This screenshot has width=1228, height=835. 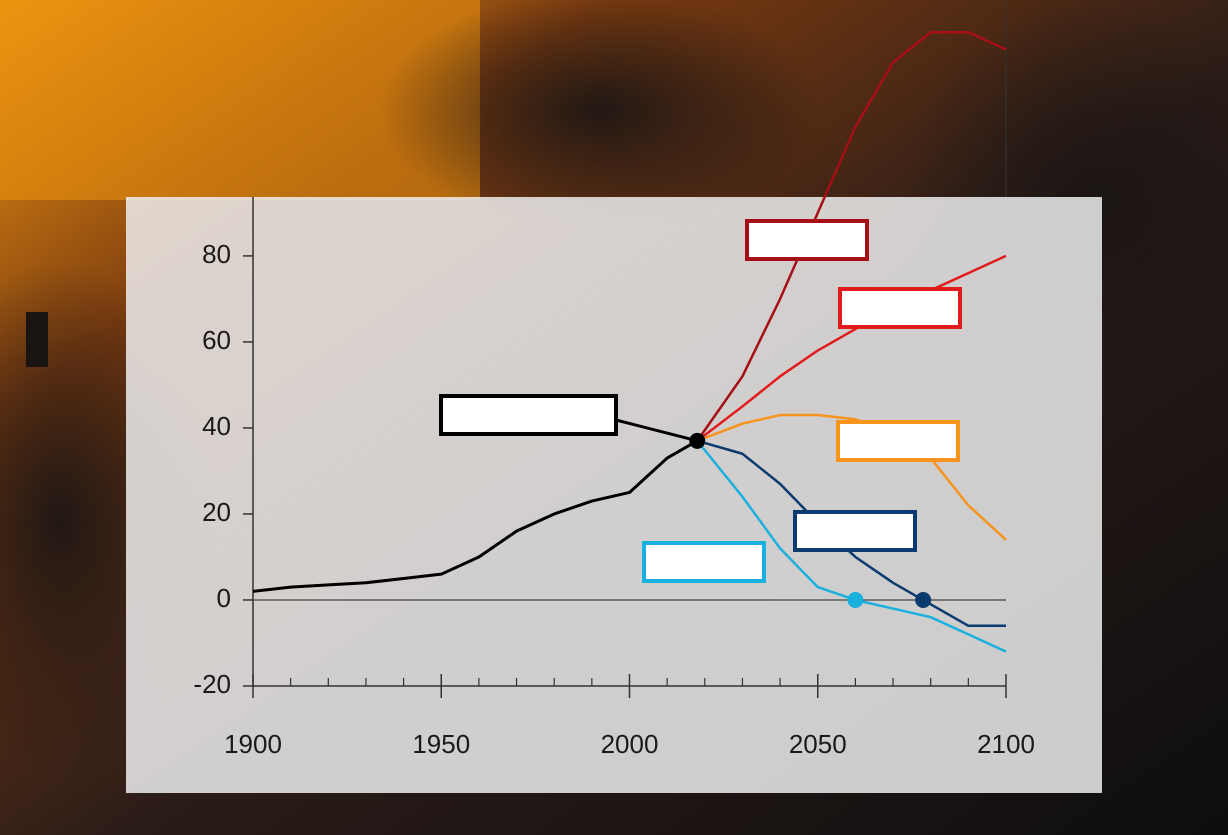 I want to click on x-tick-label: 1900, so click(x=253, y=744).